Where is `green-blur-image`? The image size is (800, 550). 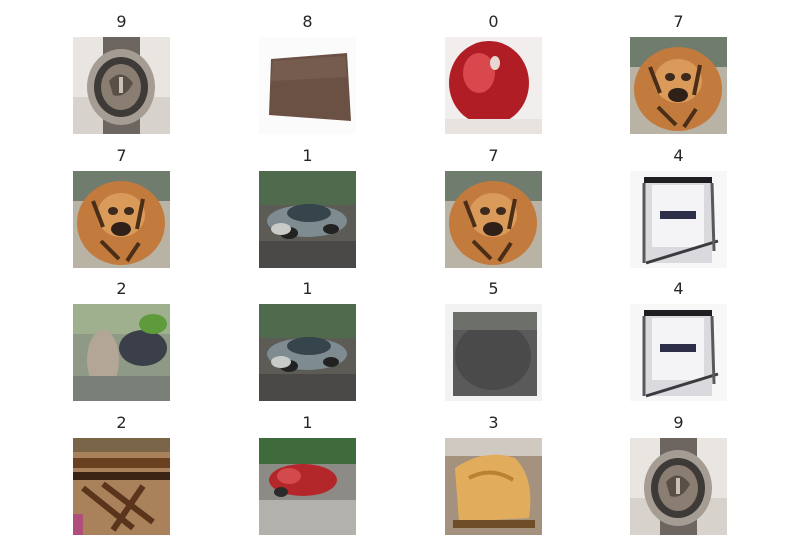 green-blur-image is located at coordinates (121, 352).